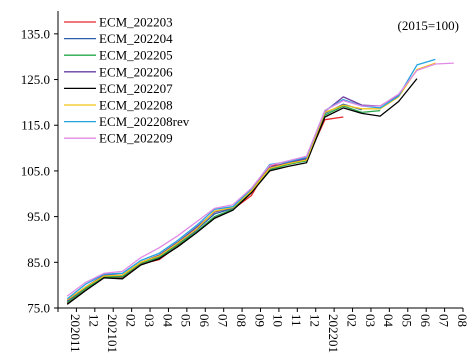 Image resolution: width=467 pixels, height=360 pixels. I want to click on legend-label: ECM_202205, so click(136, 55).